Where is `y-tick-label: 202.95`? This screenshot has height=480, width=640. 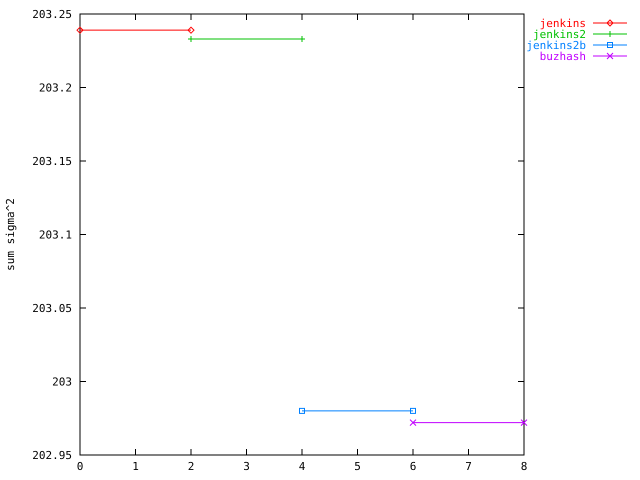 y-tick-label: 202.95 is located at coordinates (52, 455).